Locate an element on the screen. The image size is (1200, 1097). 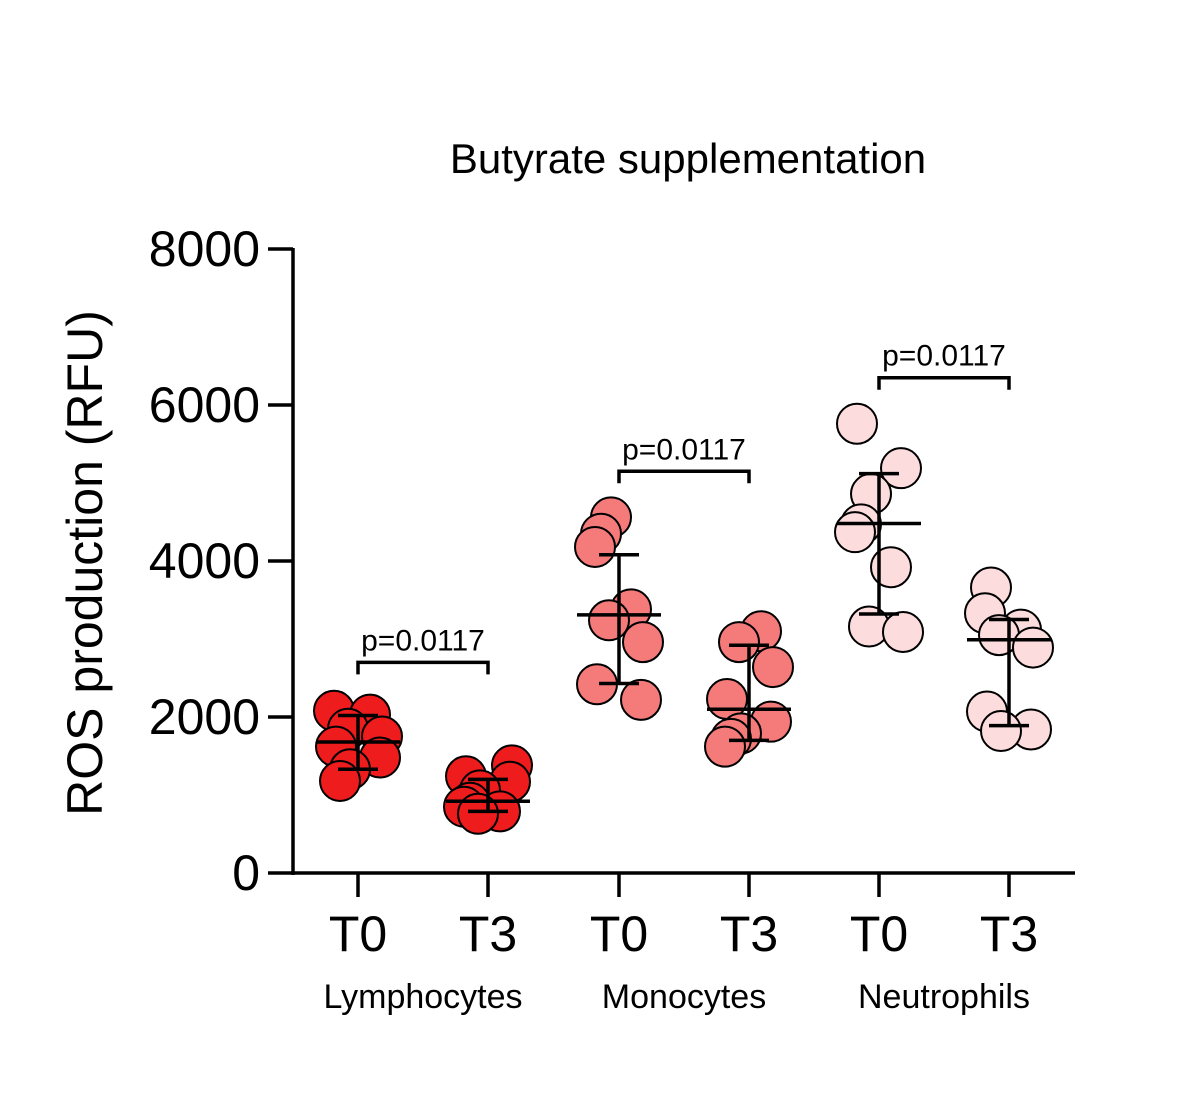
y-tick-label: 0 is located at coordinates (246, 873).